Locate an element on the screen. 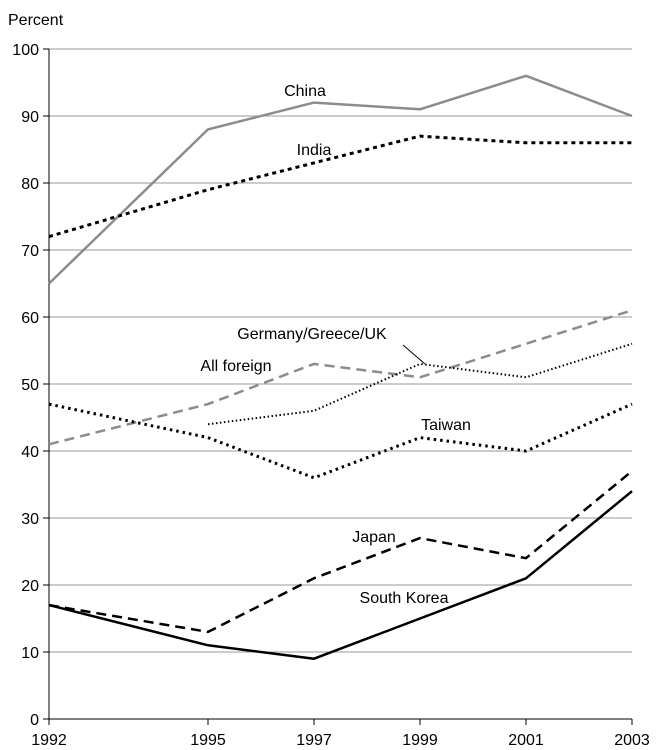  series-line-india is located at coordinates (340, 186).